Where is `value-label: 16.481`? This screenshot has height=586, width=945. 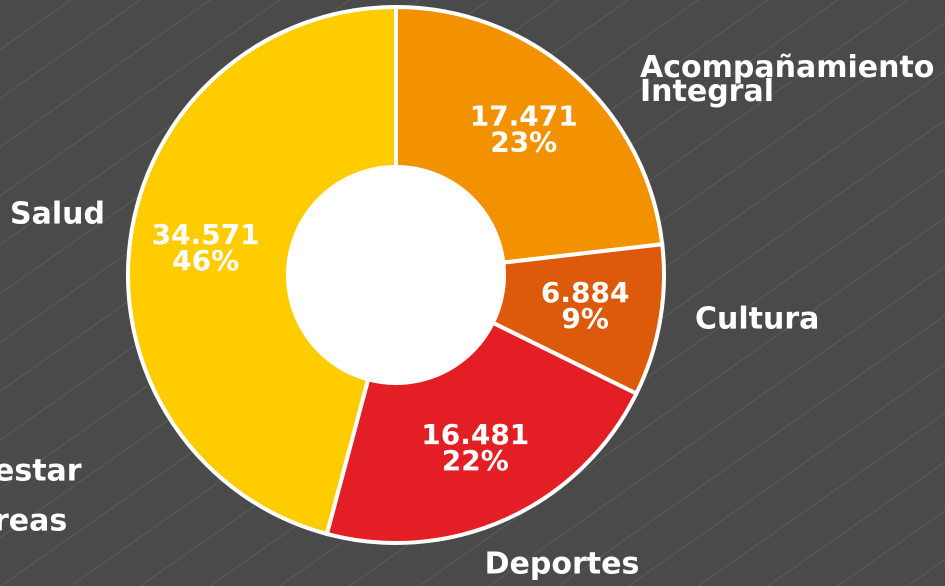 value-label: 16.481 is located at coordinates (475, 434).